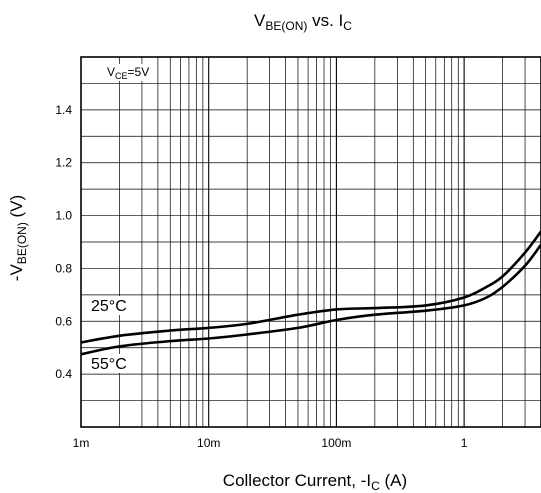 This screenshot has width=541, height=493. What do you see at coordinates (315, 482) in the screenshot?
I see `x-axis-label: Collector Current, -IC (A)` at bounding box center [315, 482].